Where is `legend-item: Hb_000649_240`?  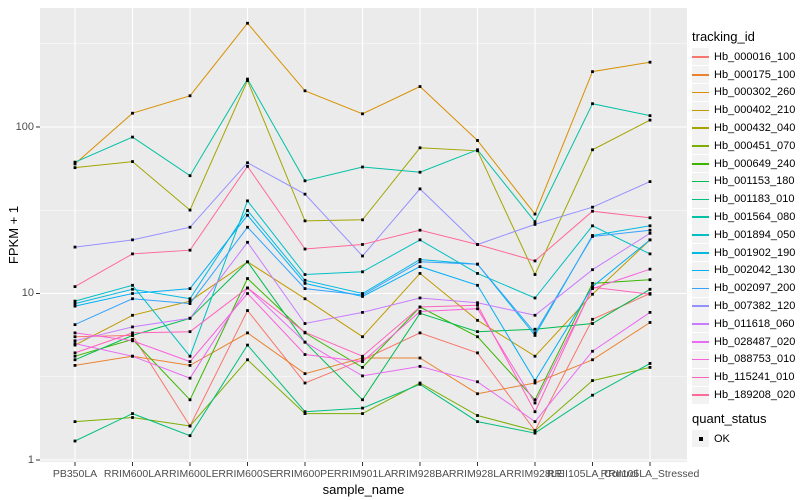
legend-item: Hb_000649_240 is located at coordinates (745, 164).